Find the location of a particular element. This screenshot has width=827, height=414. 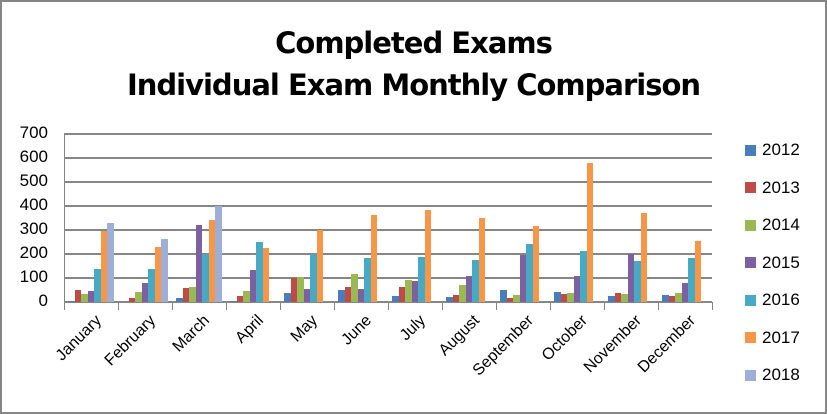

bar-2015-november is located at coordinates (631, 278).